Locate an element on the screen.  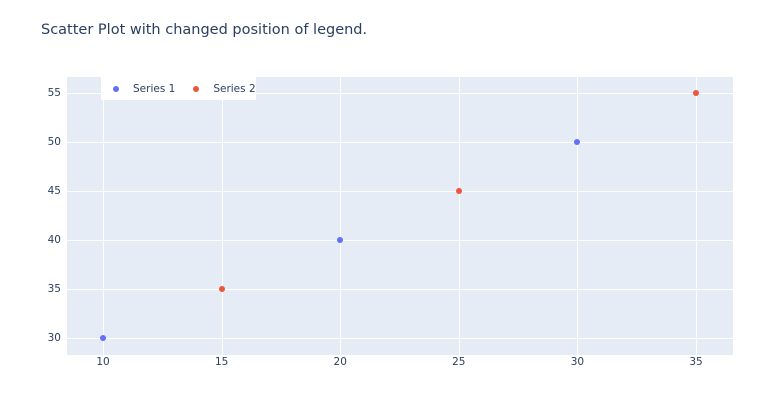
y-tick-label: 30 is located at coordinates (54, 338).